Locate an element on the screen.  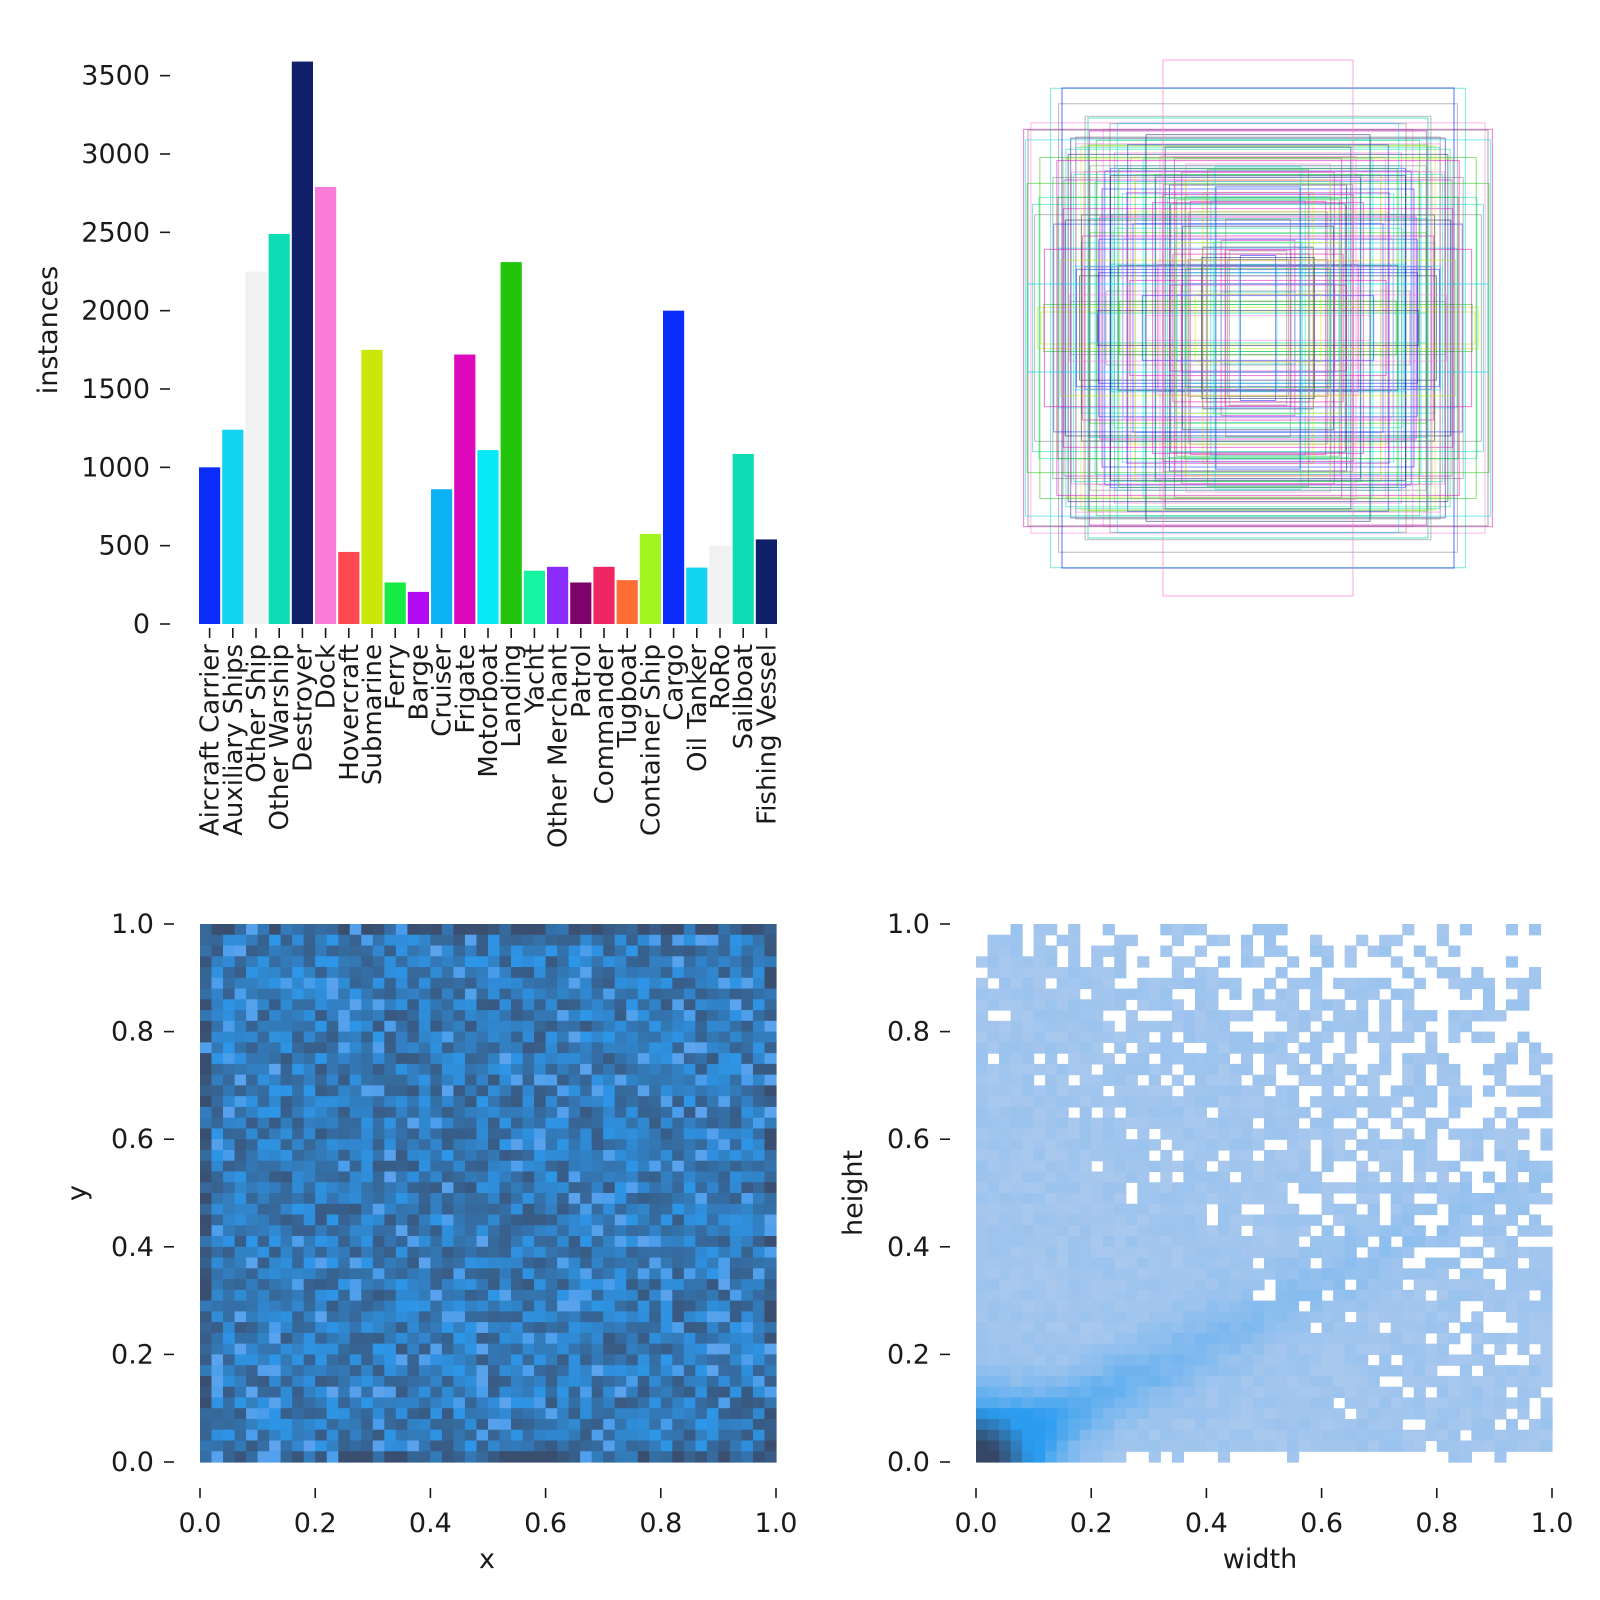
box-outline is located at coordinates (1258, 328).